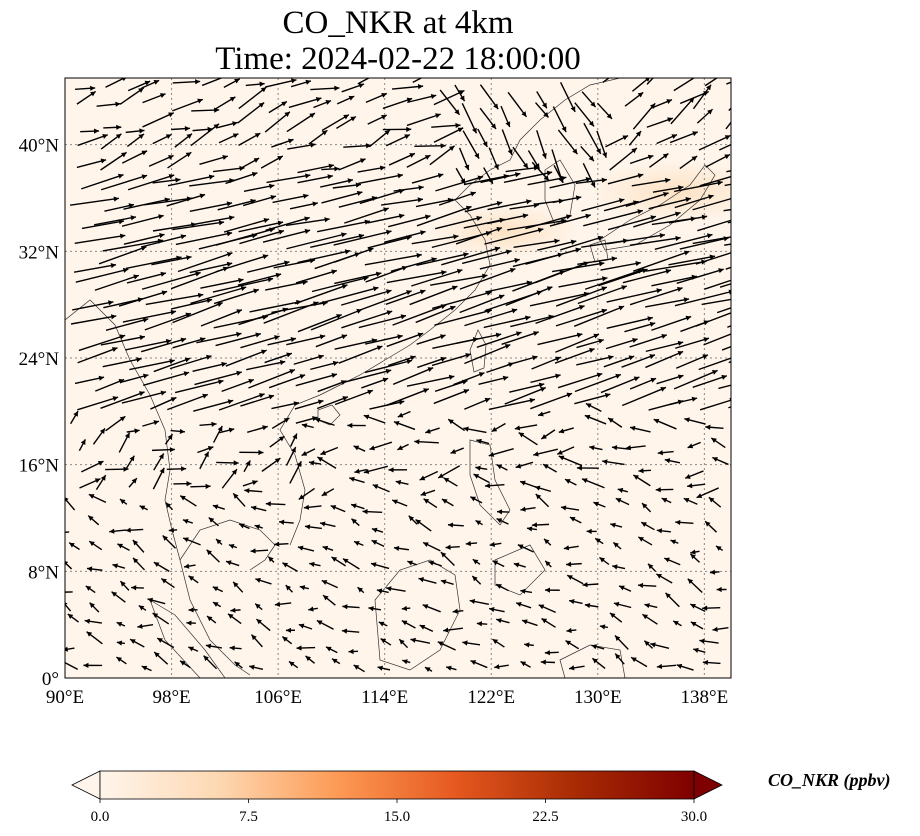  What do you see at coordinates (384, 697) in the screenshot?
I see `x-tick-label: 114°E` at bounding box center [384, 697].